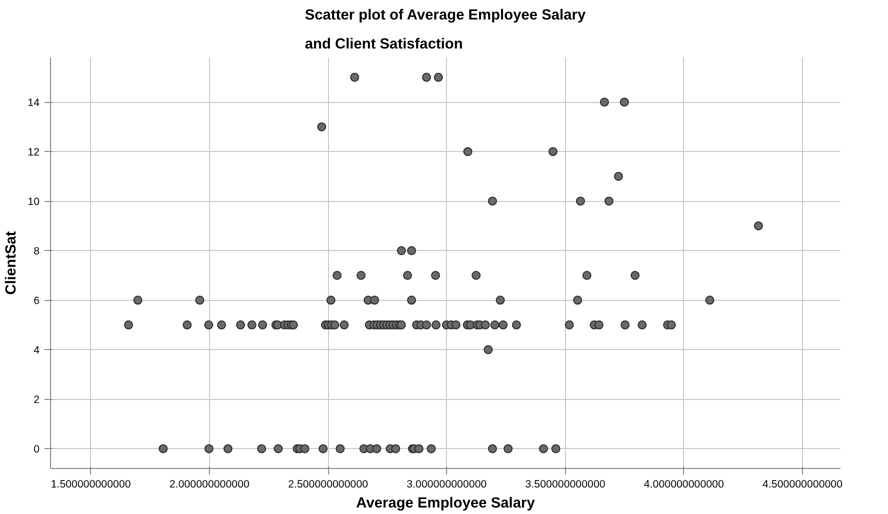 Image resolution: width=888 pixels, height=514 pixels. I want to click on y-tick-label: 4, so click(37, 350).